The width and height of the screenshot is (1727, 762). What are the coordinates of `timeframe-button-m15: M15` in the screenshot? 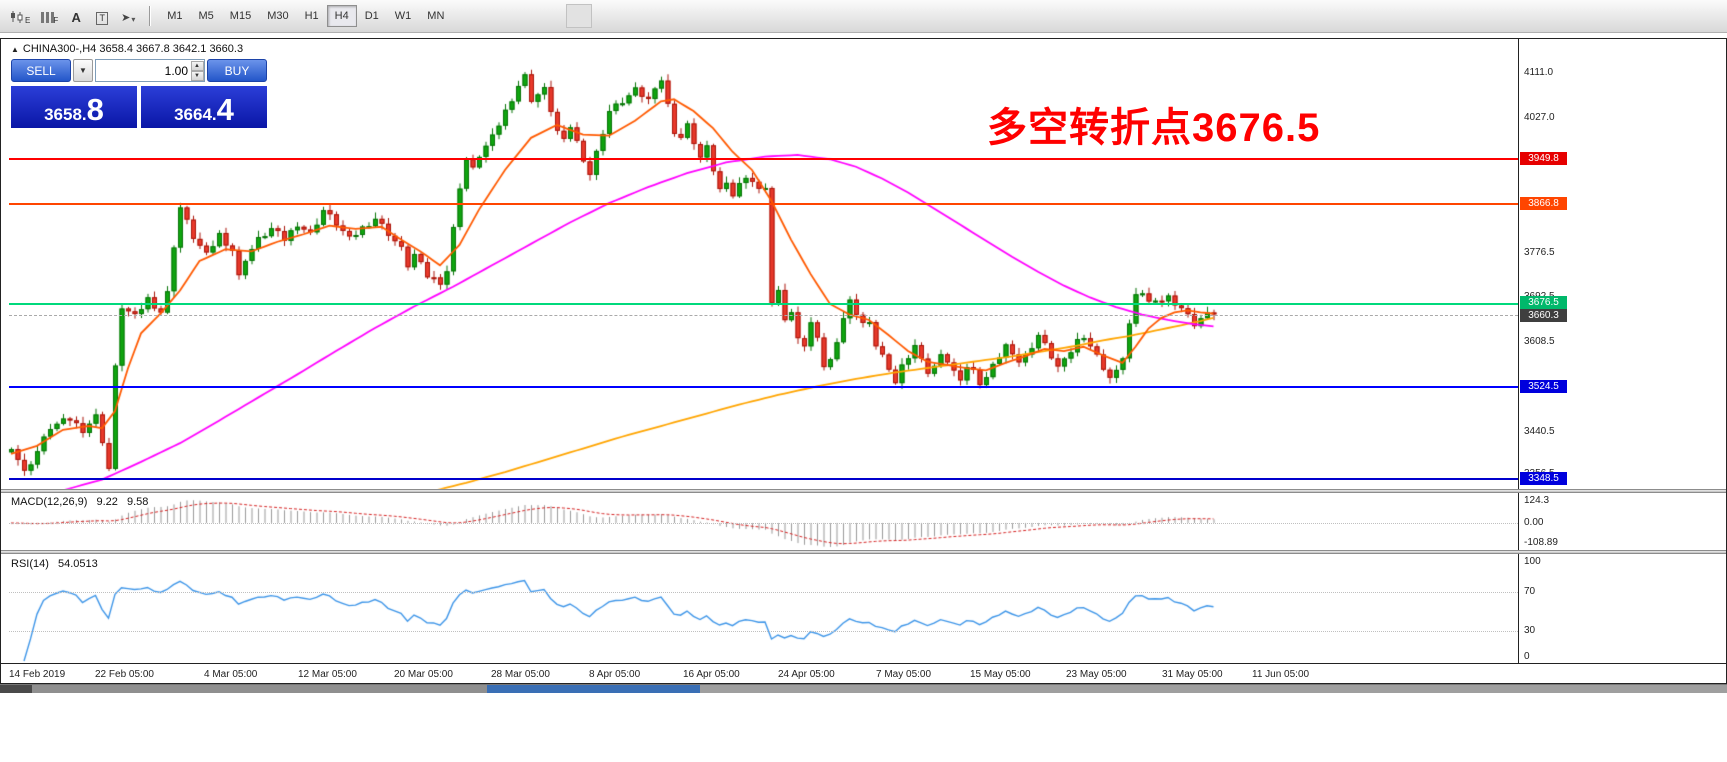 It's located at (240, 16).